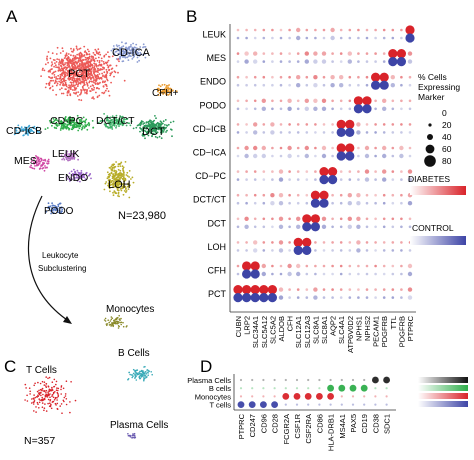 The image size is (474, 460). Describe the element at coordinates (319, 388) in the screenshot. I see `dot-d` at that location.